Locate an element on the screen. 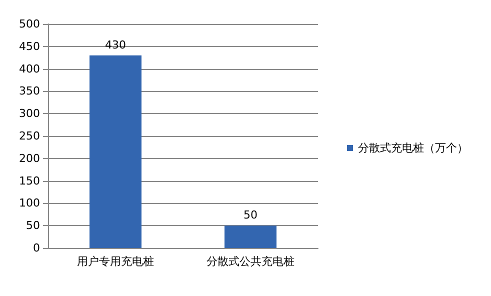 This screenshot has height=296, width=491. data-label: 430 is located at coordinates (115, 45).